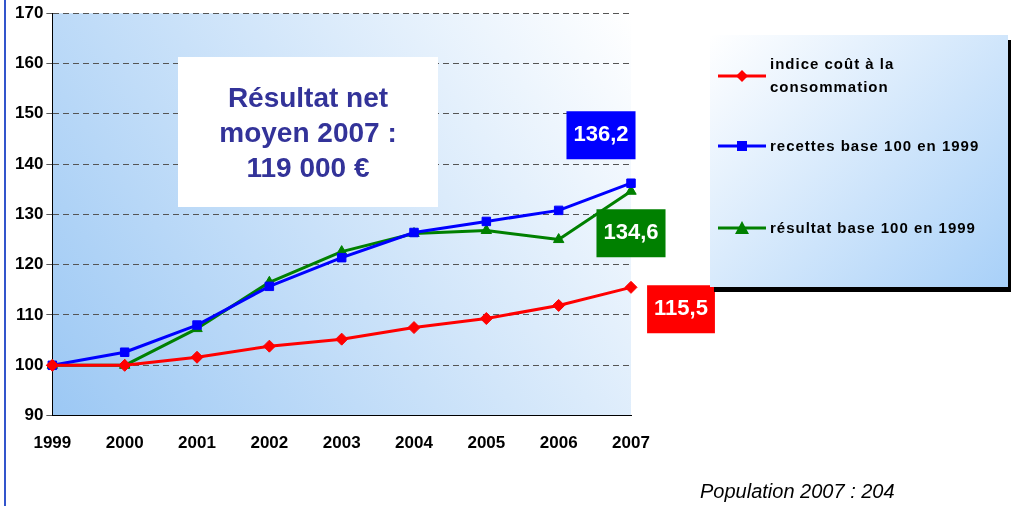  What do you see at coordinates (29, 214) in the screenshot?
I see `y-tick-label: 130` at bounding box center [29, 214].